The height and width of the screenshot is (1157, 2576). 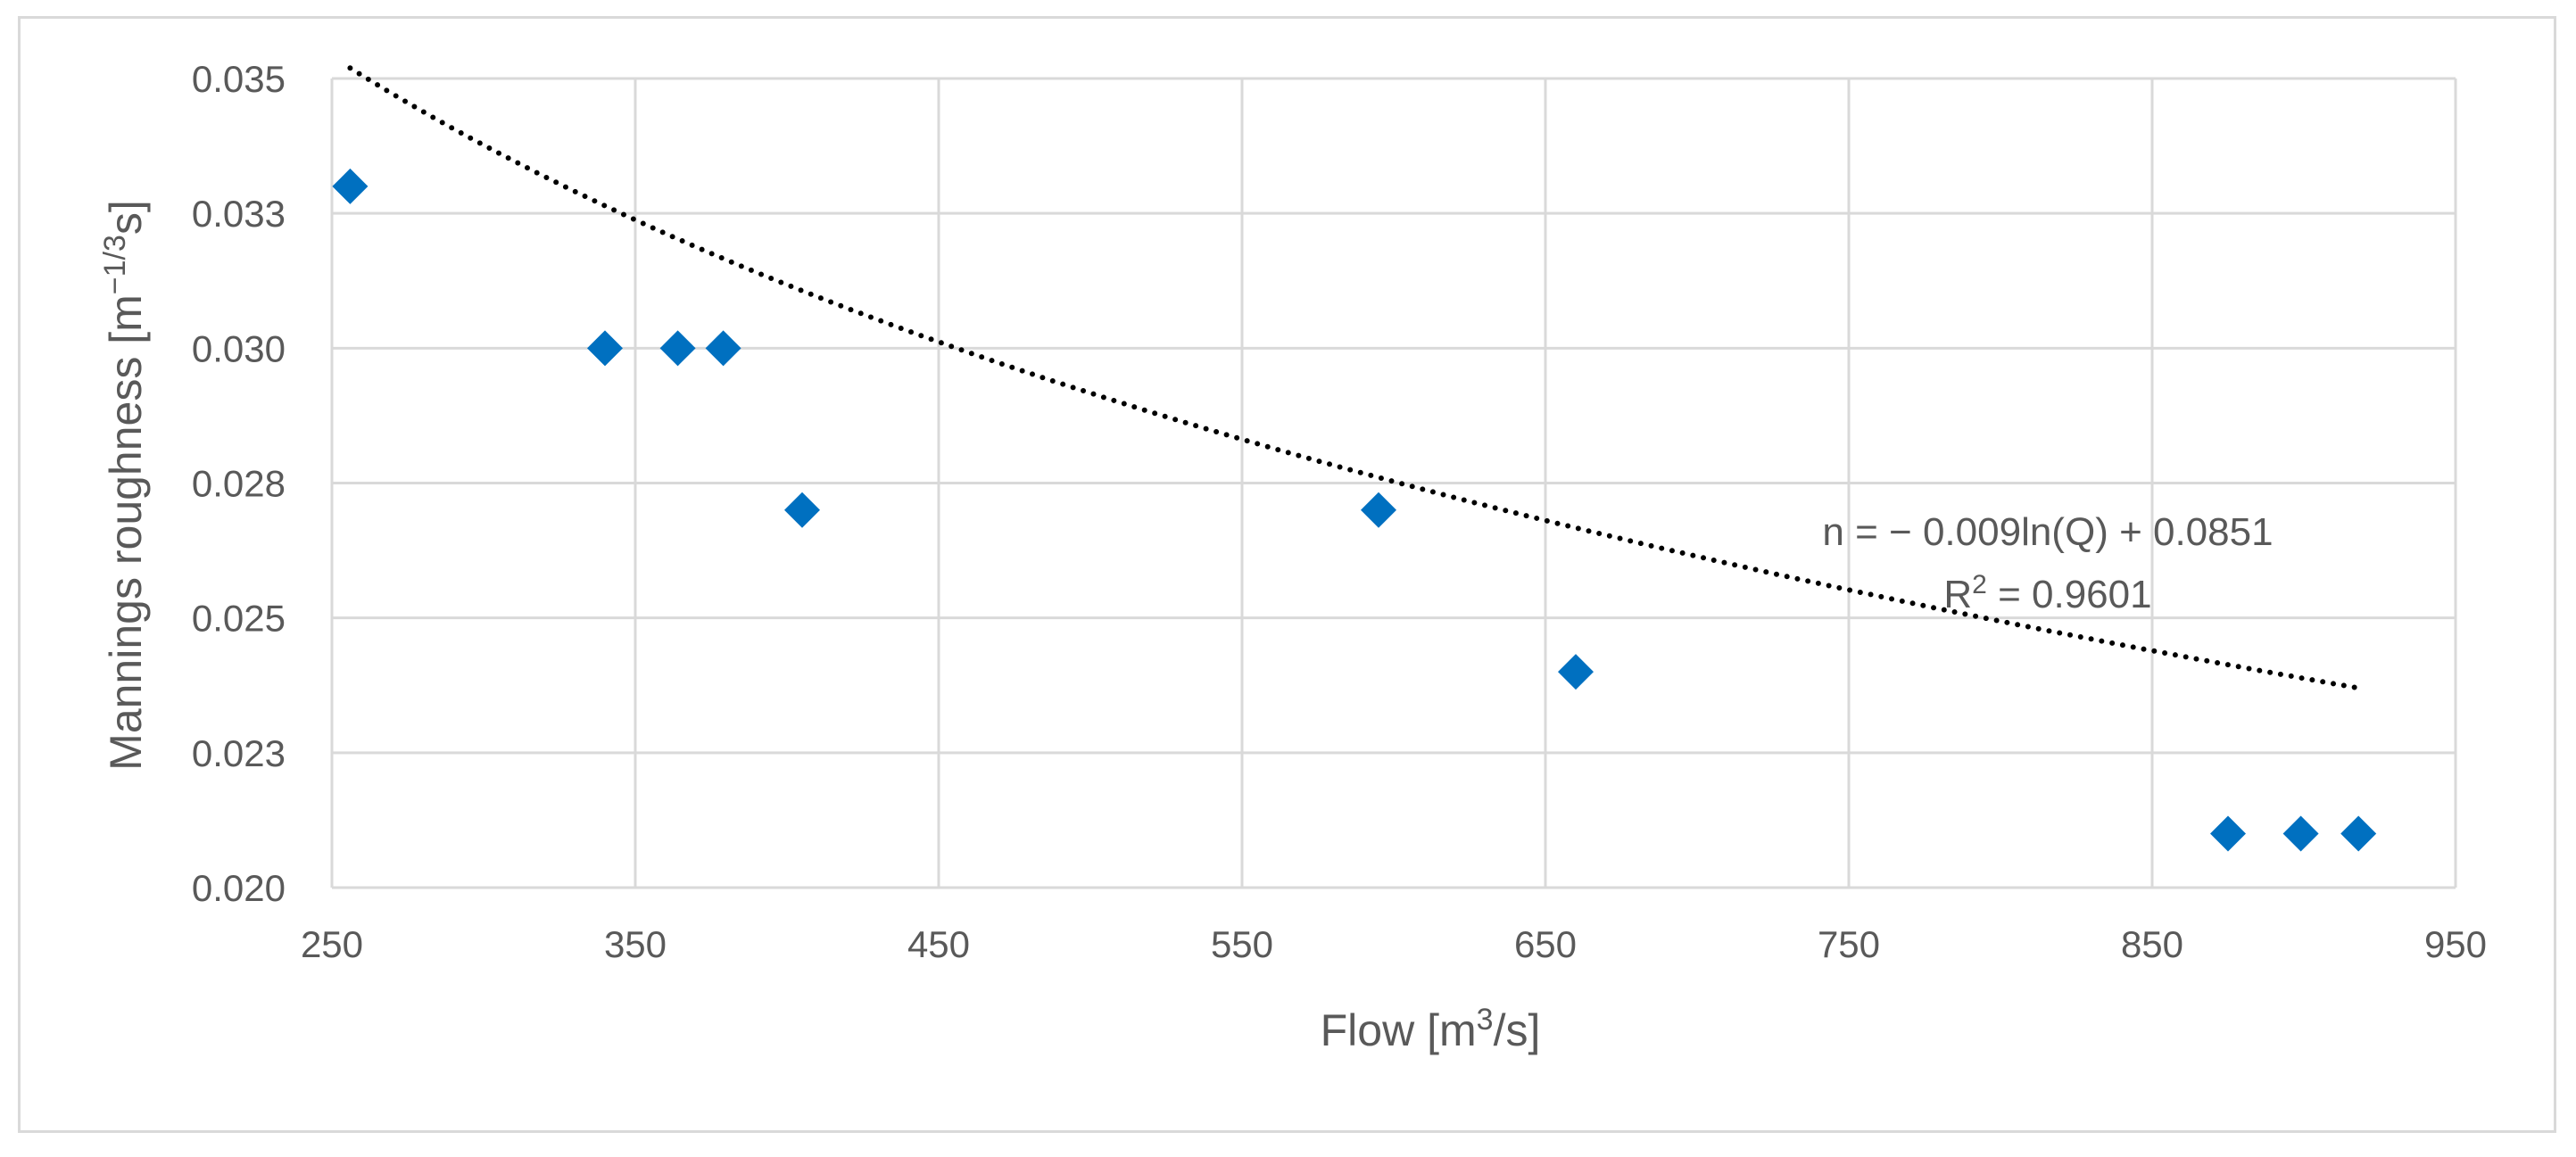 I want to click on x-tick-label: 450, so click(x=938, y=944).